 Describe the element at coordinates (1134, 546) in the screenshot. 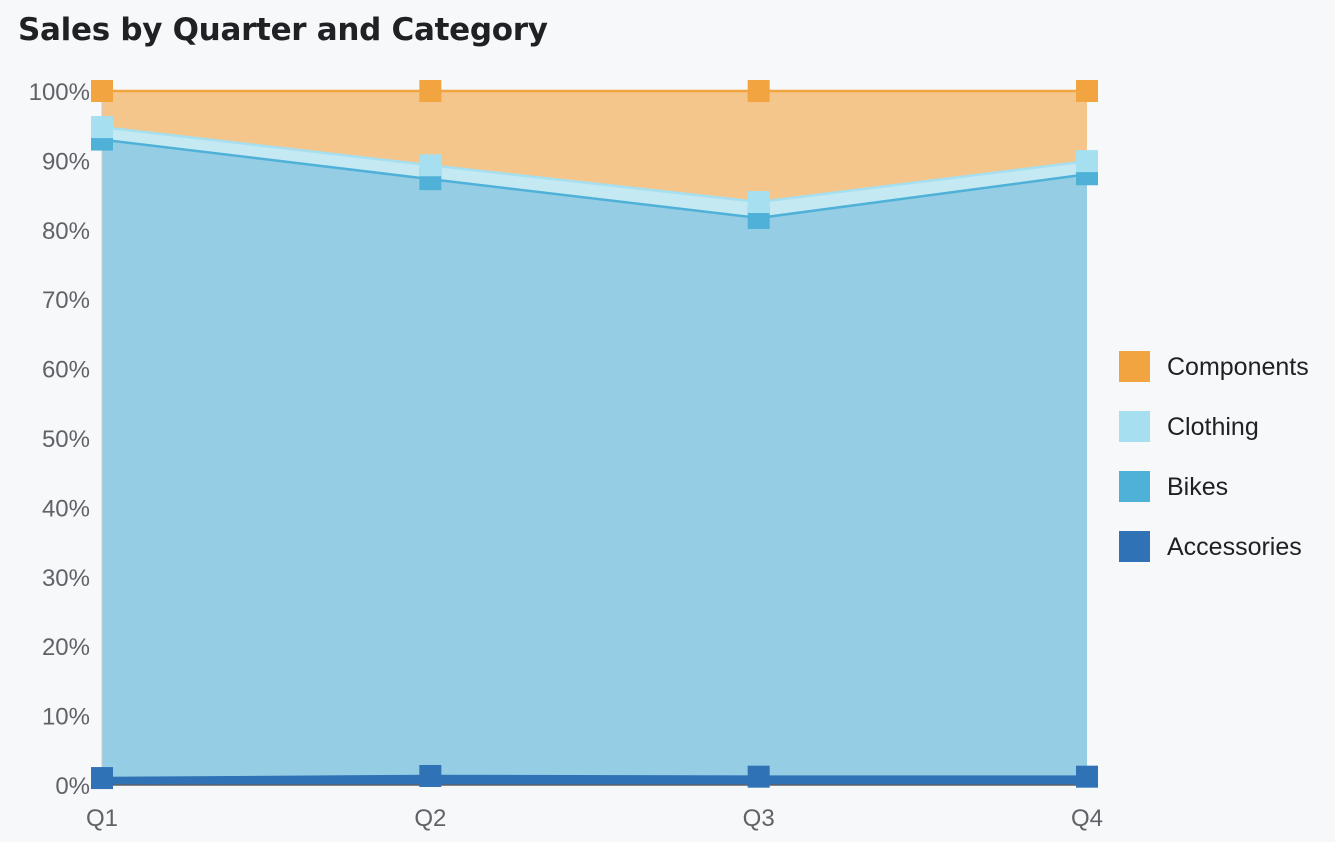

I see `legend-swatch-accessories` at that location.